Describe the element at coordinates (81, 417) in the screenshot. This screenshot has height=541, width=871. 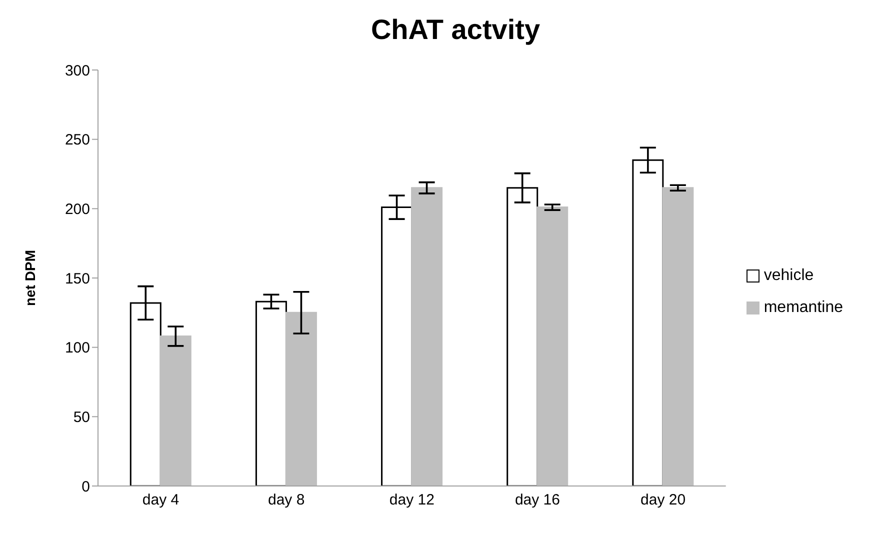
I see `y-tick-label: 50` at that location.